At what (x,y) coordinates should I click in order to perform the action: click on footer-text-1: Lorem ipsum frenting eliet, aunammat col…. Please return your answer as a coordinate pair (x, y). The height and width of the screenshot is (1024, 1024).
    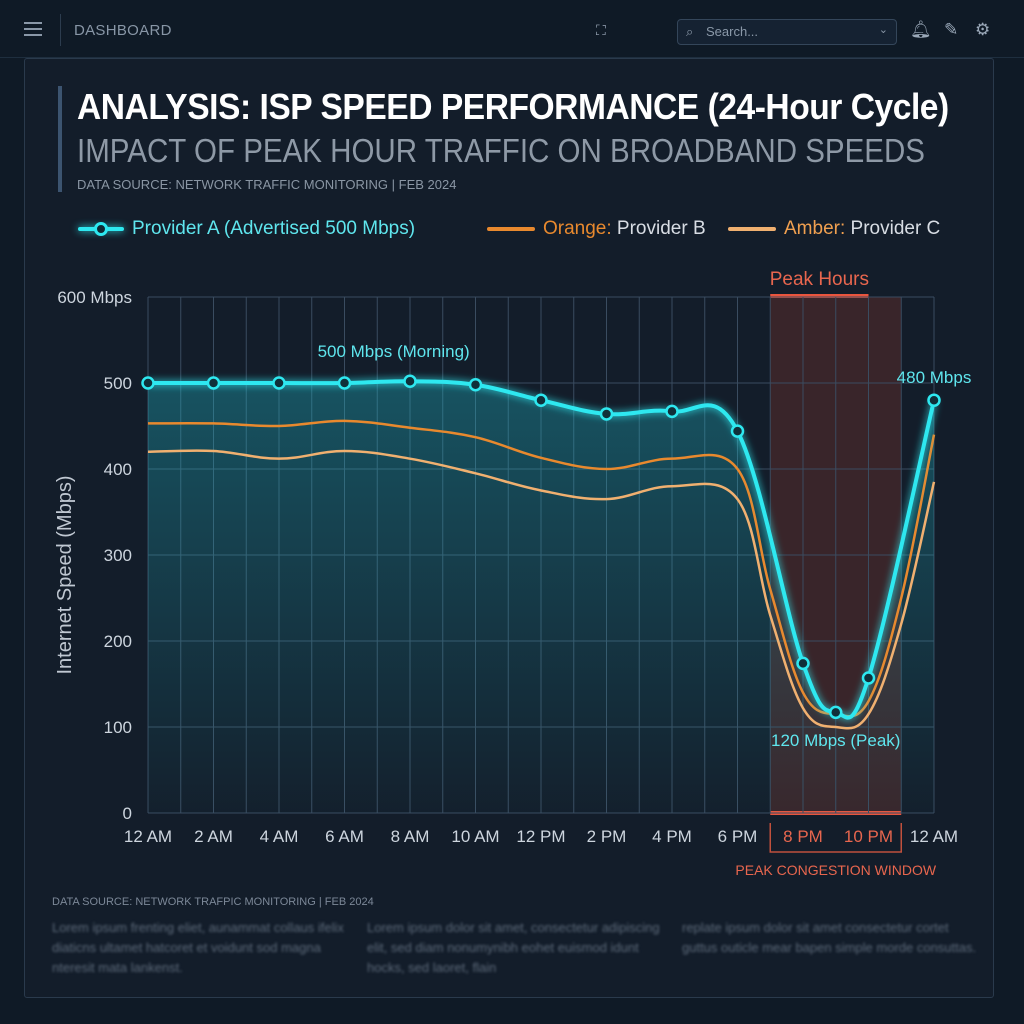
    Looking at the image, I should click on (198, 947).